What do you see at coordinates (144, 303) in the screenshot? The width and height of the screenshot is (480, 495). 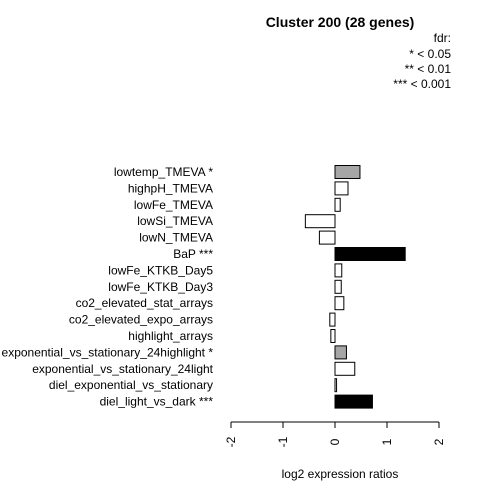 I see `category-label-8: co2_elevated_stat_arrays` at bounding box center [144, 303].